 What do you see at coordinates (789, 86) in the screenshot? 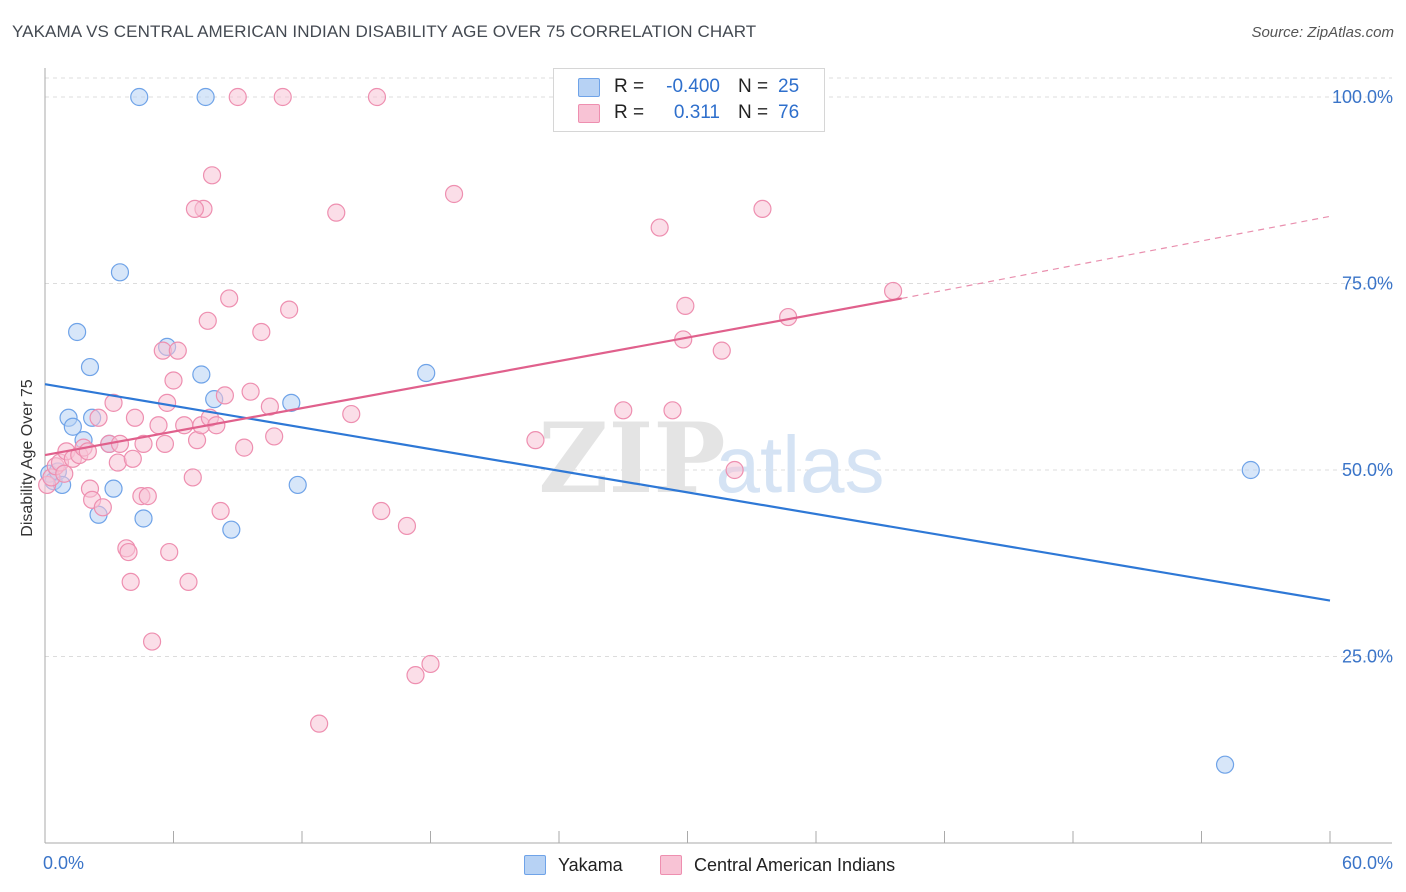
I see `n-value: 25` at bounding box center [789, 86].